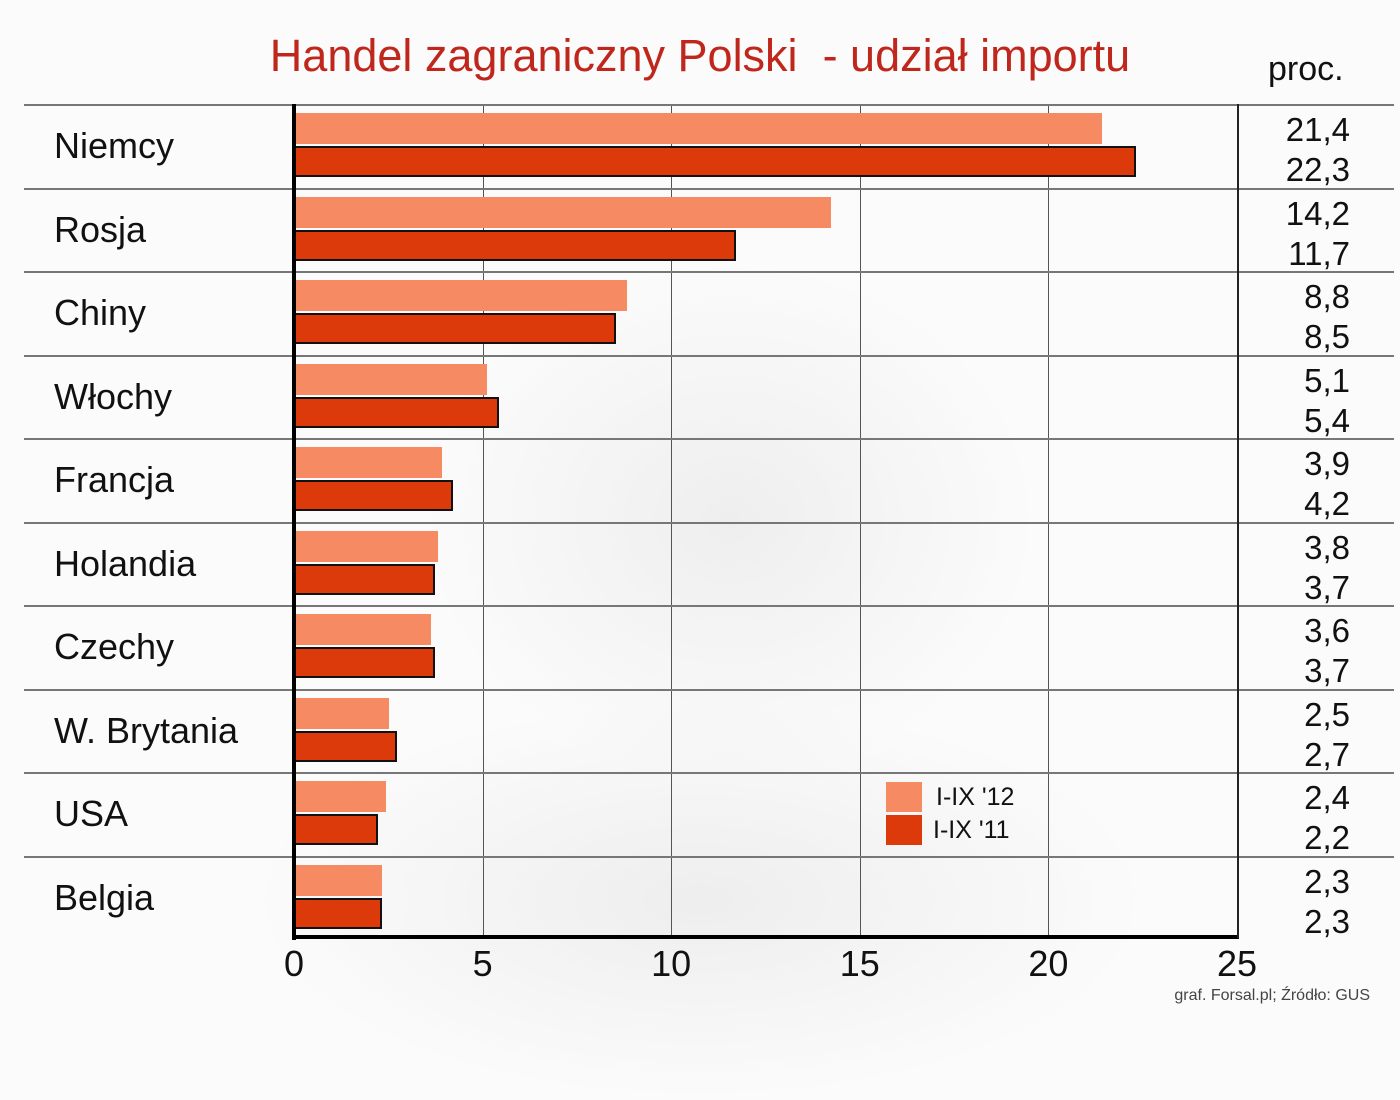 The width and height of the screenshot is (1400, 1100). What do you see at coordinates (114, 479) in the screenshot?
I see `category-label: Francja` at bounding box center [114, 479].